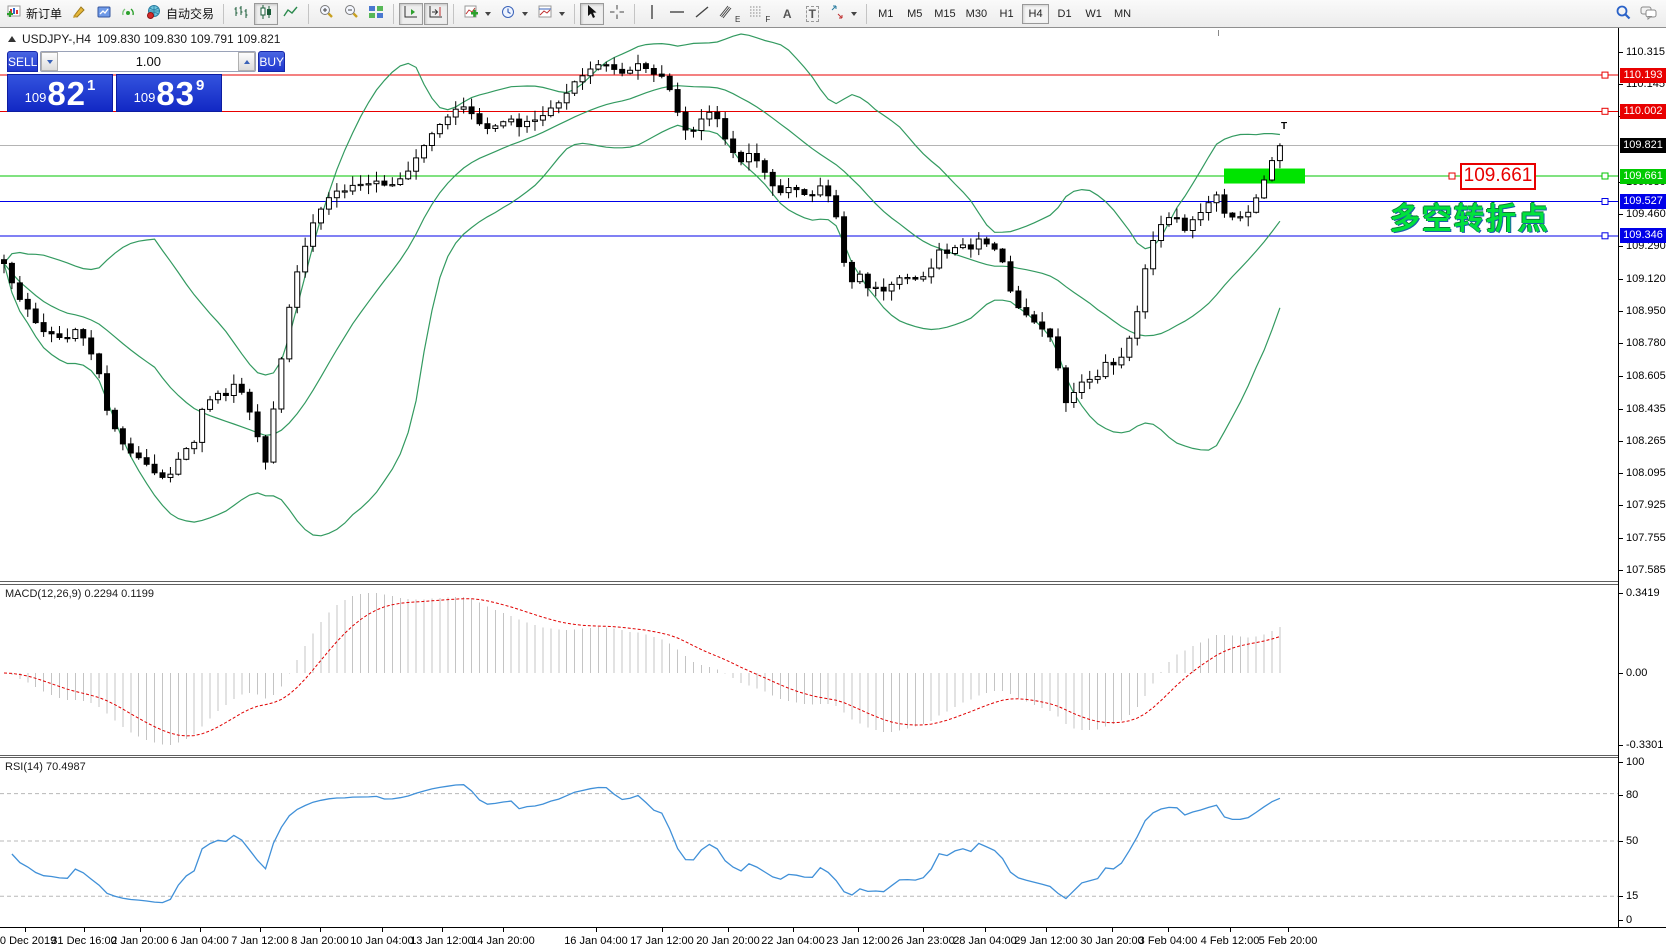 Image resolution: width=1666 pixels, height=951 pixels. I want to click on label-tool-button: T, so click(812, 14).